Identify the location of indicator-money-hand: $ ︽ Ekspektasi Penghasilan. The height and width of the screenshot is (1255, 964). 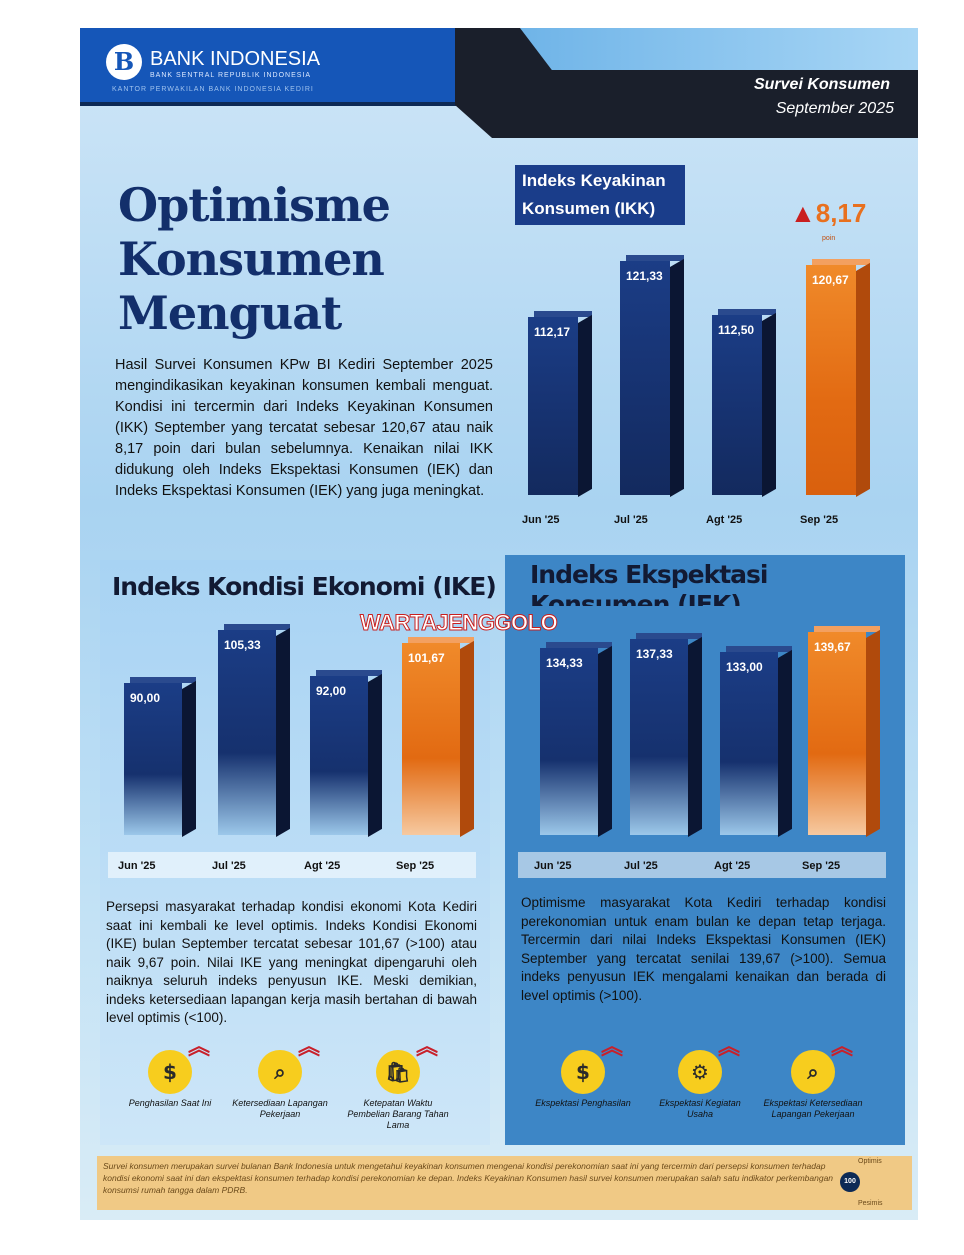
(583, 1073).